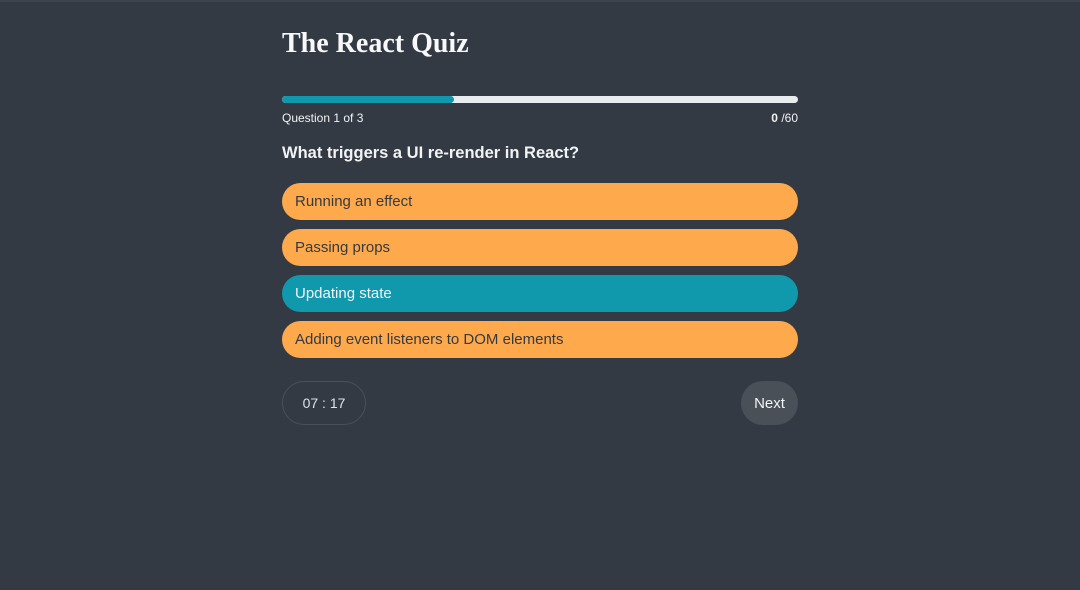 Image resolution: width=1080 pixels, height=590 pixels. What do you see at coordinates (368, 99) in the screenshot?
I see `progress-fill` at bounding box center [368, 99].